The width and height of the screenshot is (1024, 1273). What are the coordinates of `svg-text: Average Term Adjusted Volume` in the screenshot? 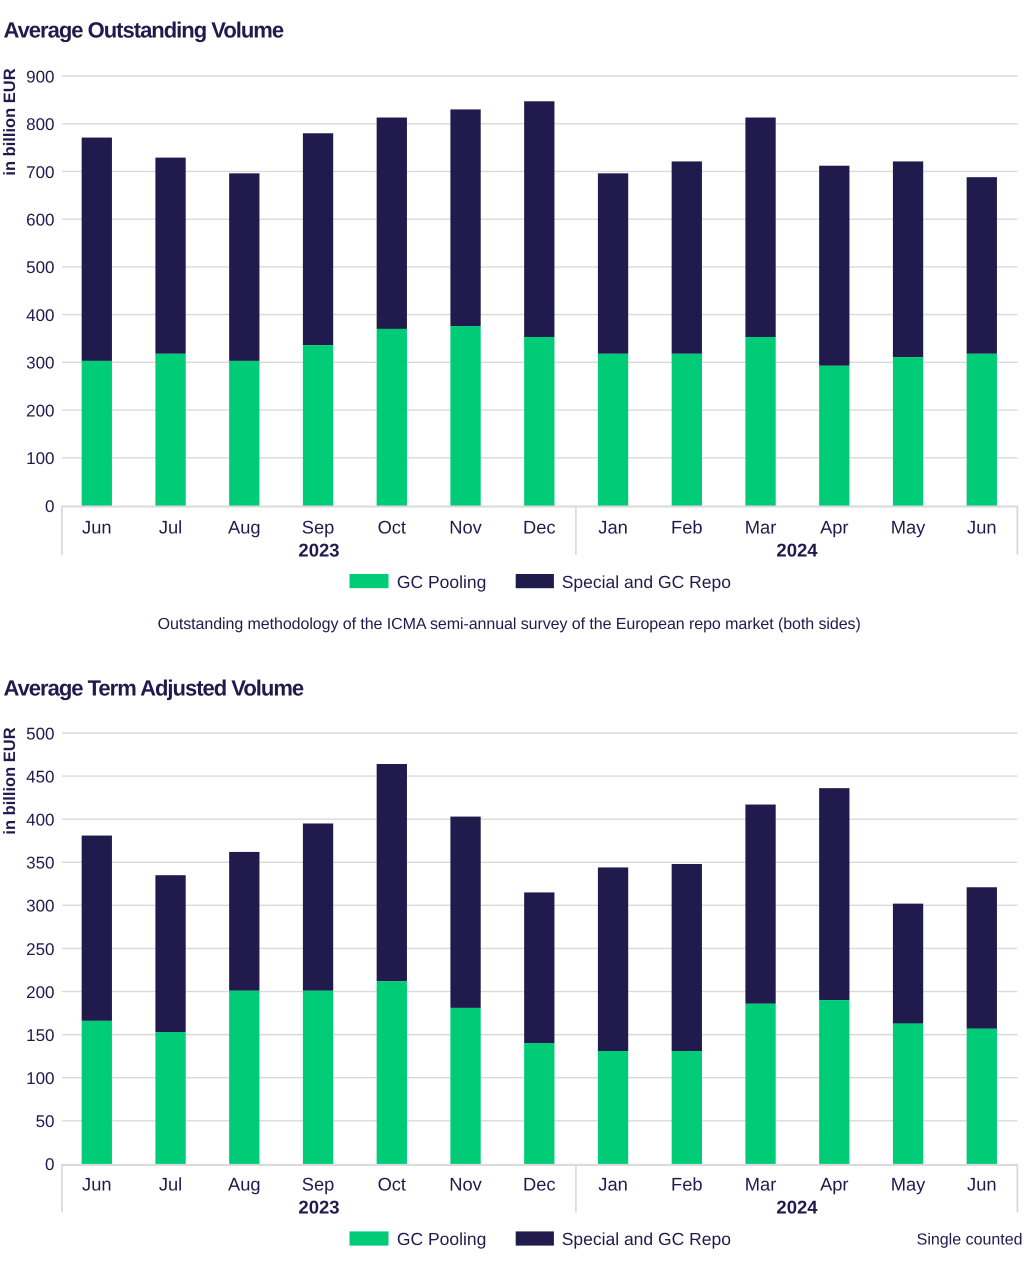 It's located at (154, 688).